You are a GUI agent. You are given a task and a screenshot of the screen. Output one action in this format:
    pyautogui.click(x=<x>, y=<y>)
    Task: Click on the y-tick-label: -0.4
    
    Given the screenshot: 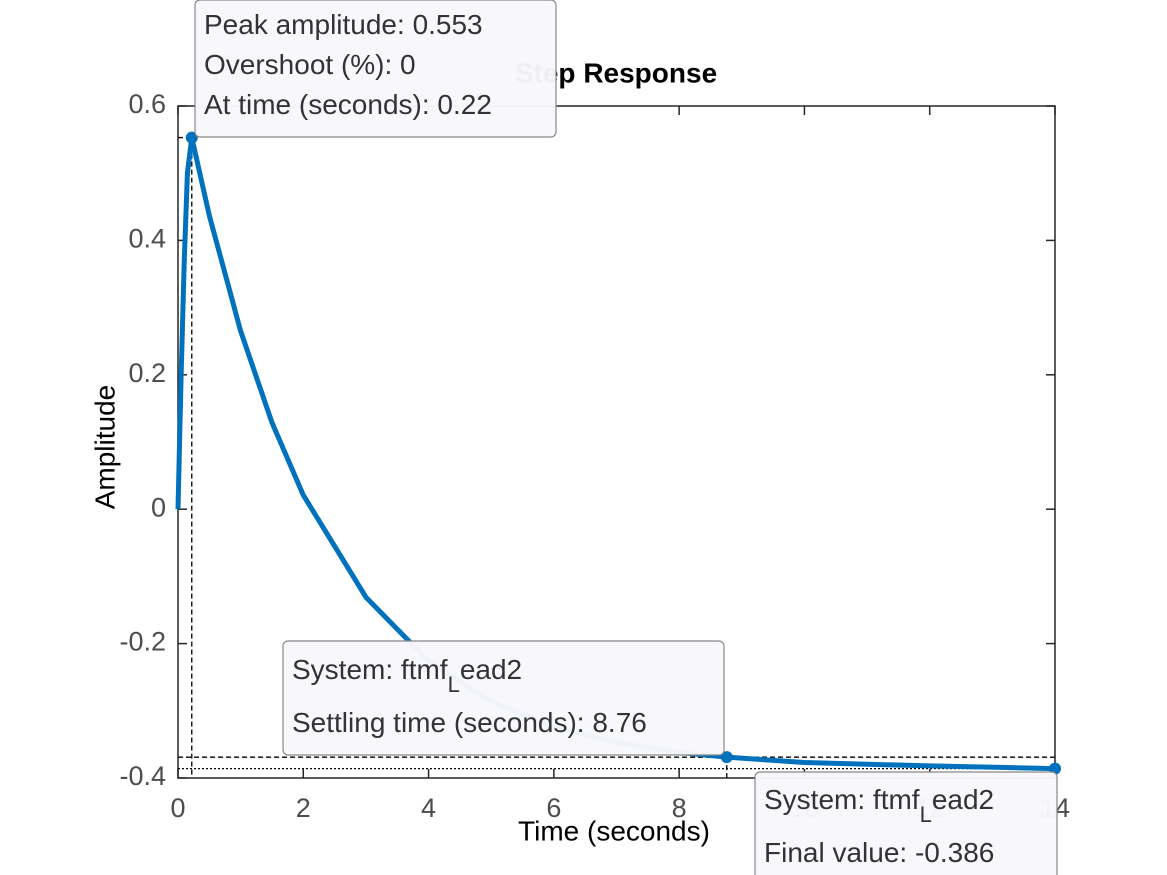 What is the action you would take?
    pyautogui.click(x=142, y=776)
    